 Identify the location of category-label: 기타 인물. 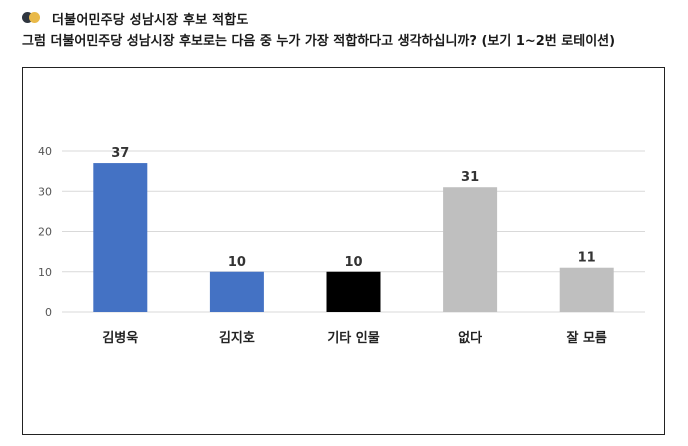
(353, 338).